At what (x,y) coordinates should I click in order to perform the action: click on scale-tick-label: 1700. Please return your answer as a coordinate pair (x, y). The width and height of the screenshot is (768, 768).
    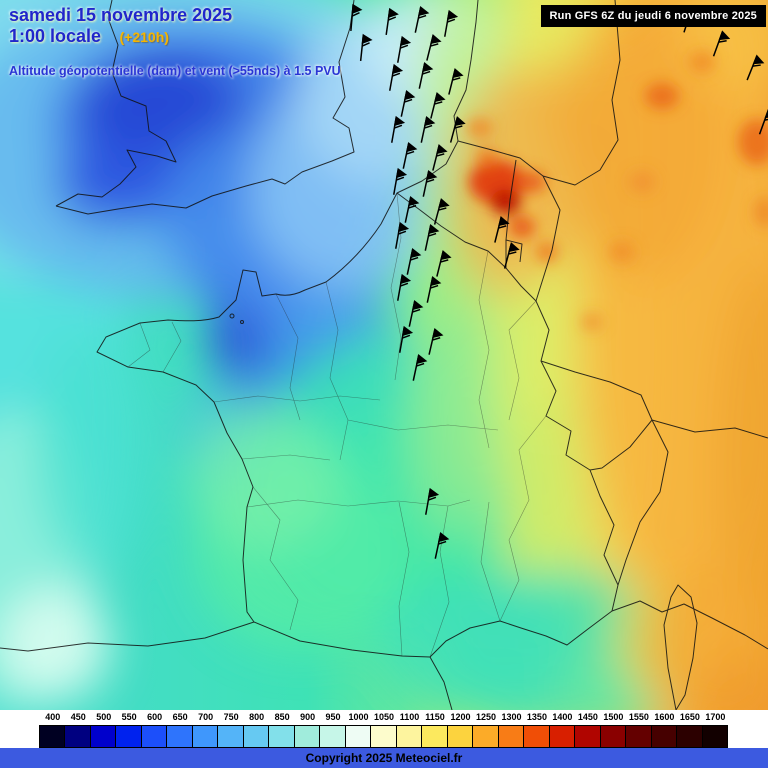
    Looking at the image, I should click on (715, 717).